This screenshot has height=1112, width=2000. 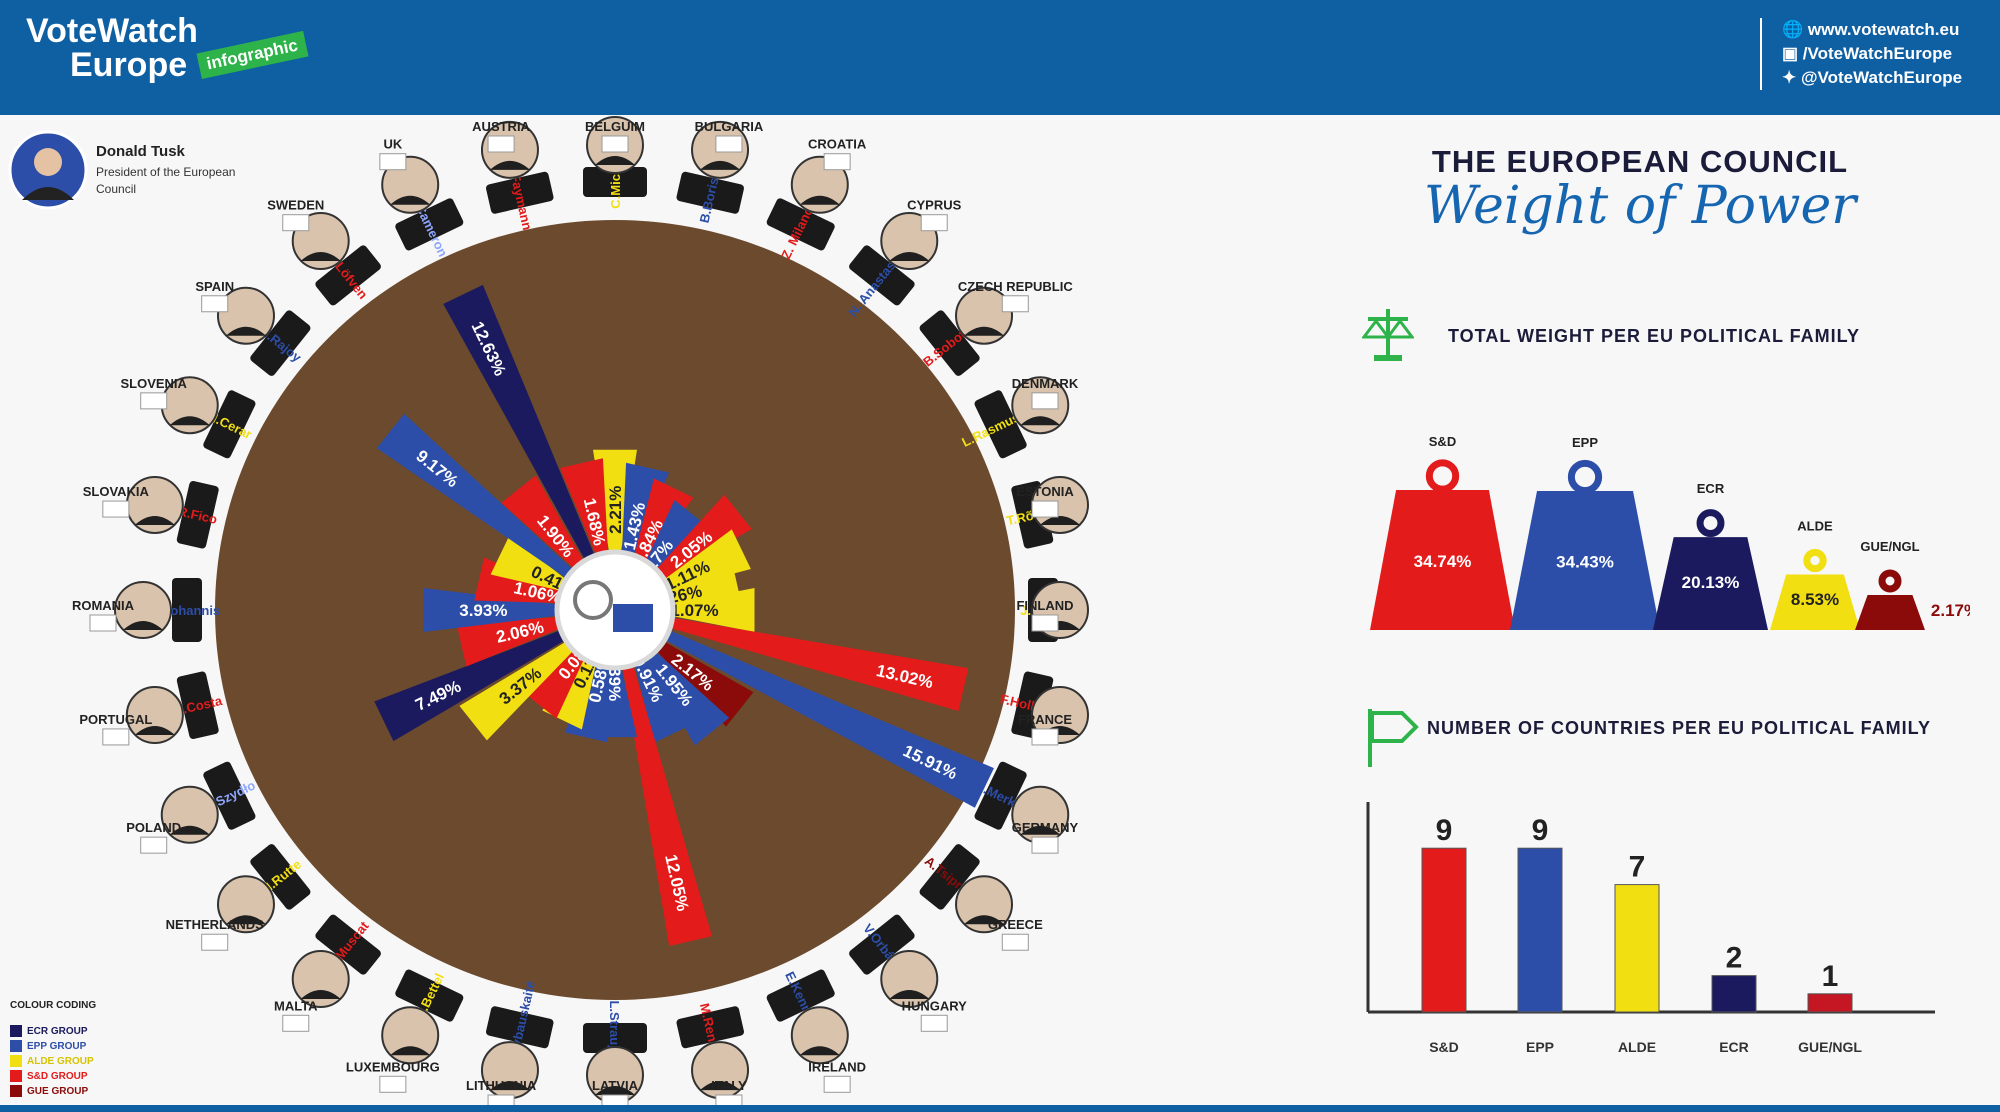 I want to click on scale-icon, so click(x=1388, y=335).